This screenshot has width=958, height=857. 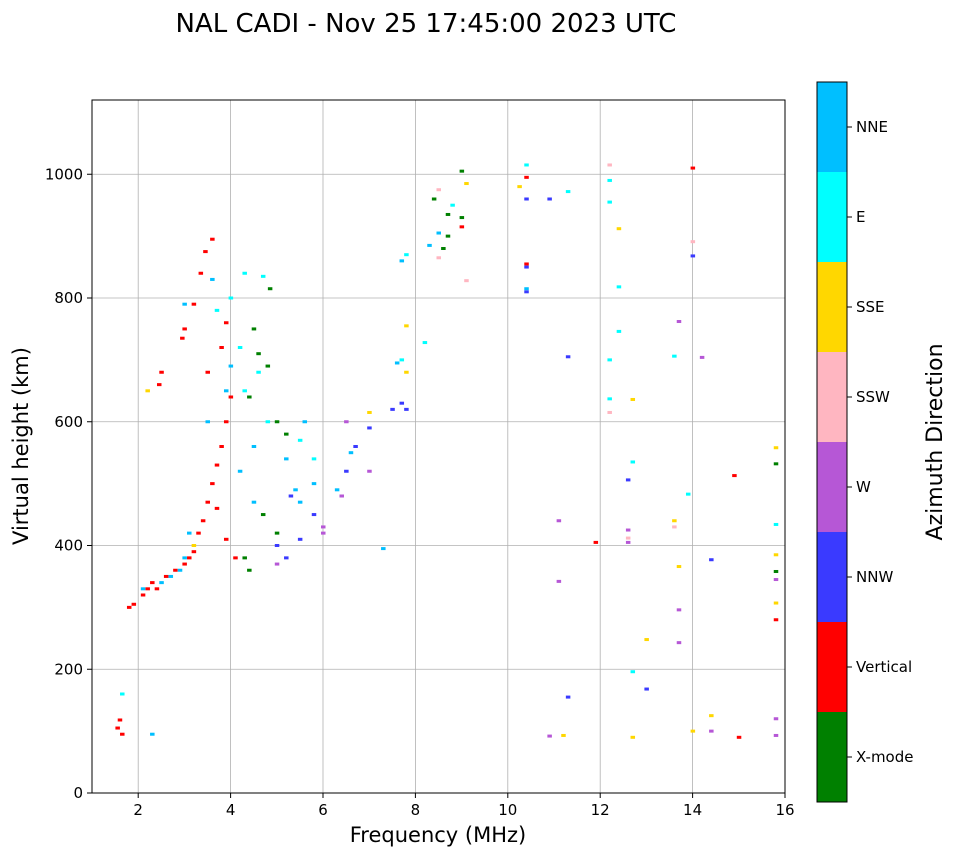 I want to click on colorbar: X-mode Vertical NNW W SSW SSE E NNE, so click(x=864, y=442).